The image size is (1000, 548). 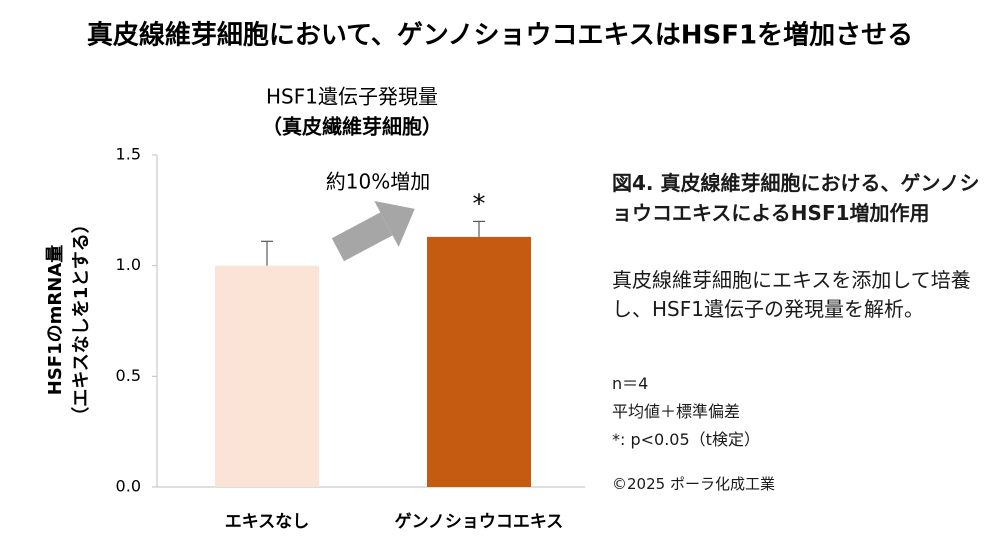 What do you see at coordinates (128, 486) in the screenshot?
I see `y-tick-label: 0.0` at bounding box center [128, 486].